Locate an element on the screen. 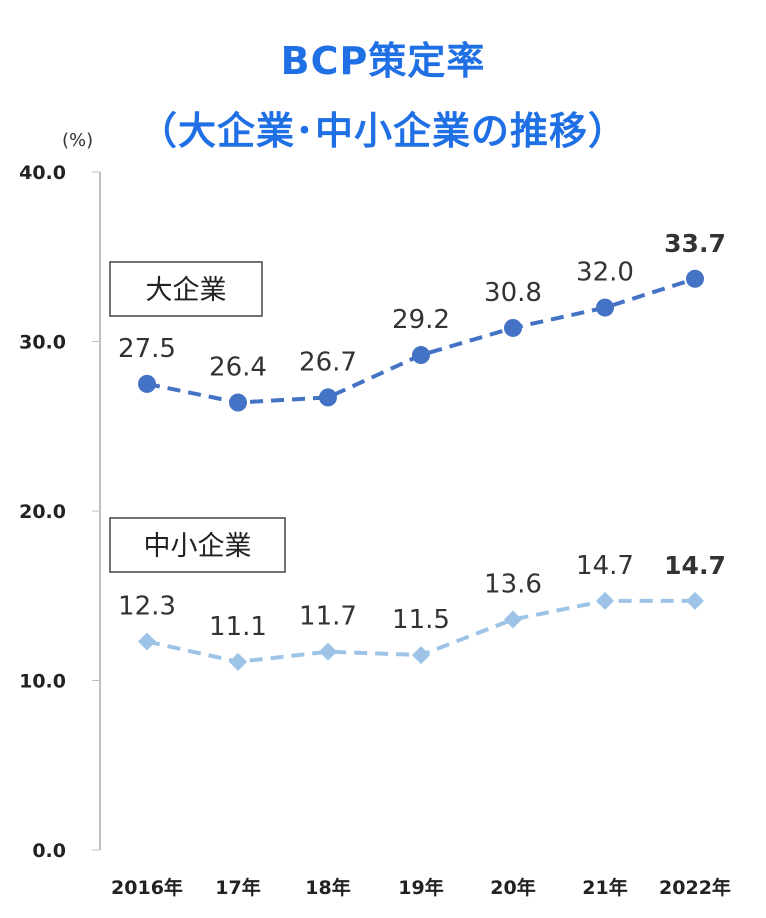 The width and height of the screenshot is (766, 918). data-label: 11.5 is located at coordinates (421, 620).